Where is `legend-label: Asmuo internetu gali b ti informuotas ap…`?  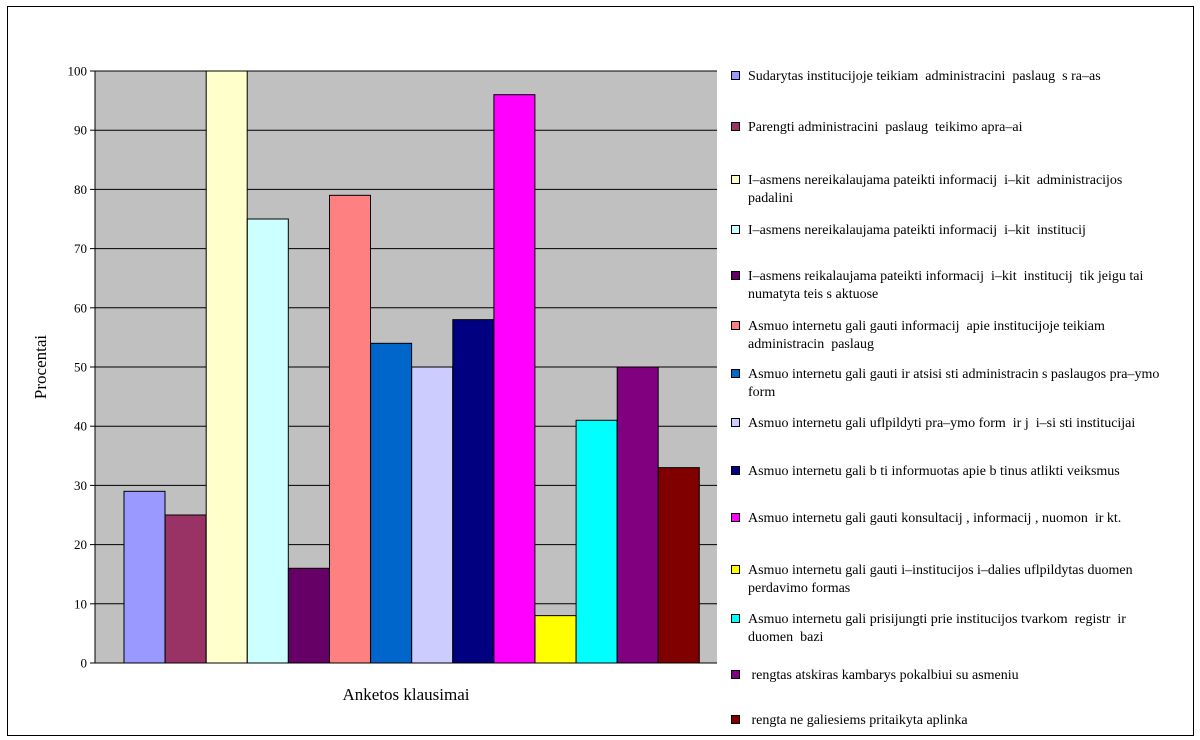
legend-label: Asmuo internetu gali b ti informuotas ap… is located at coordinates (934, 471).